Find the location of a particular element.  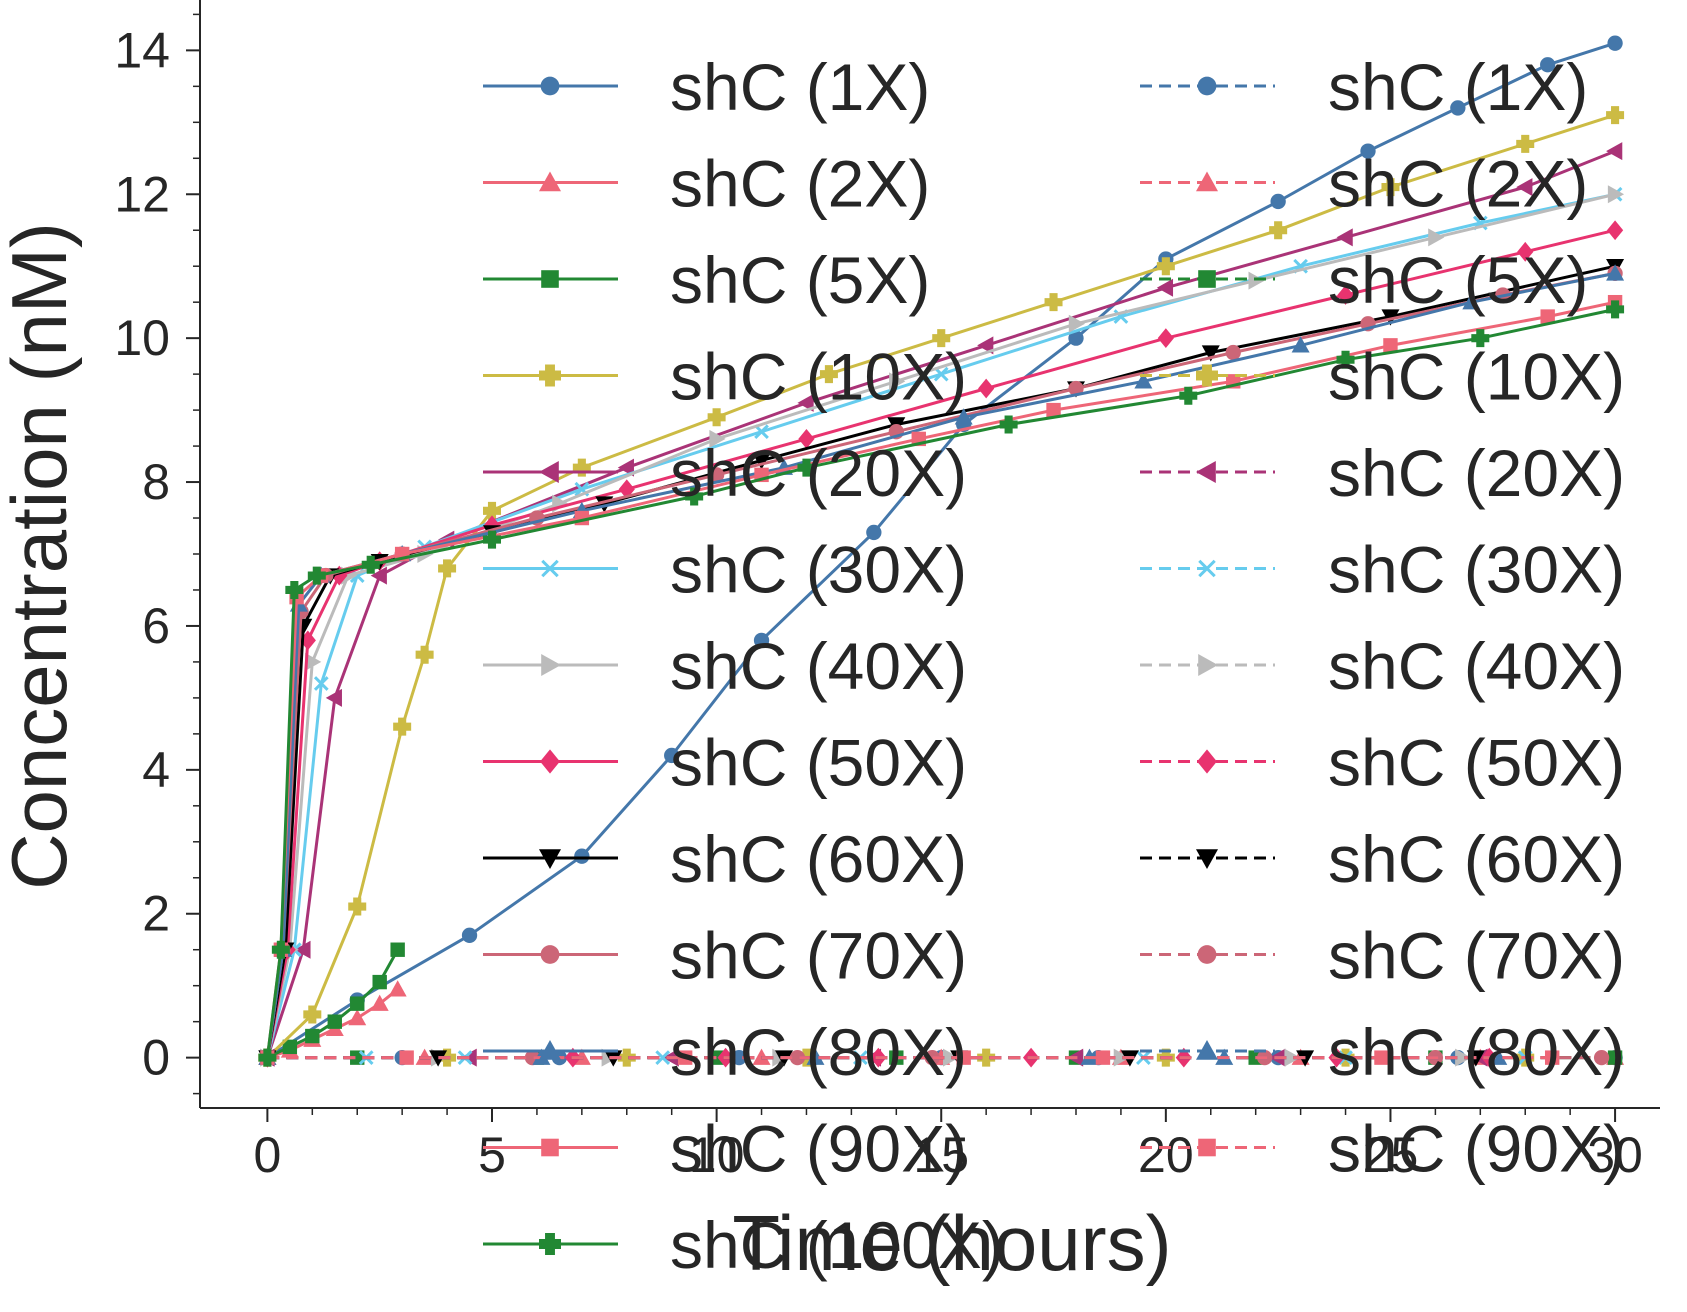

legend-label: shC (10X) is located at coordinates (1476, 377).